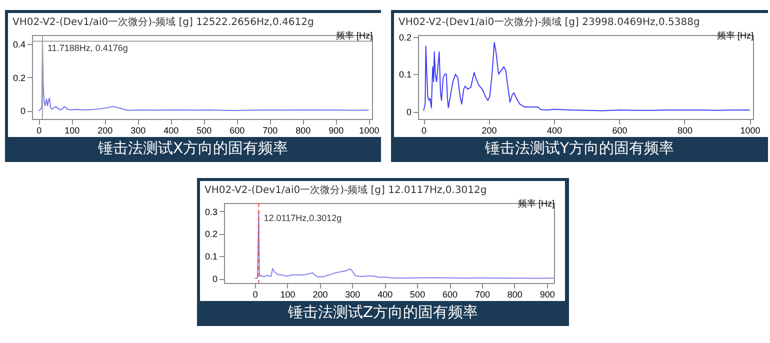 The height and width of the screenshot is (343, 770). What do you see at coordinates (211, 211) in the screenshot?
I see `y-tick-label: 0.3` at bounding box center [211, 211].